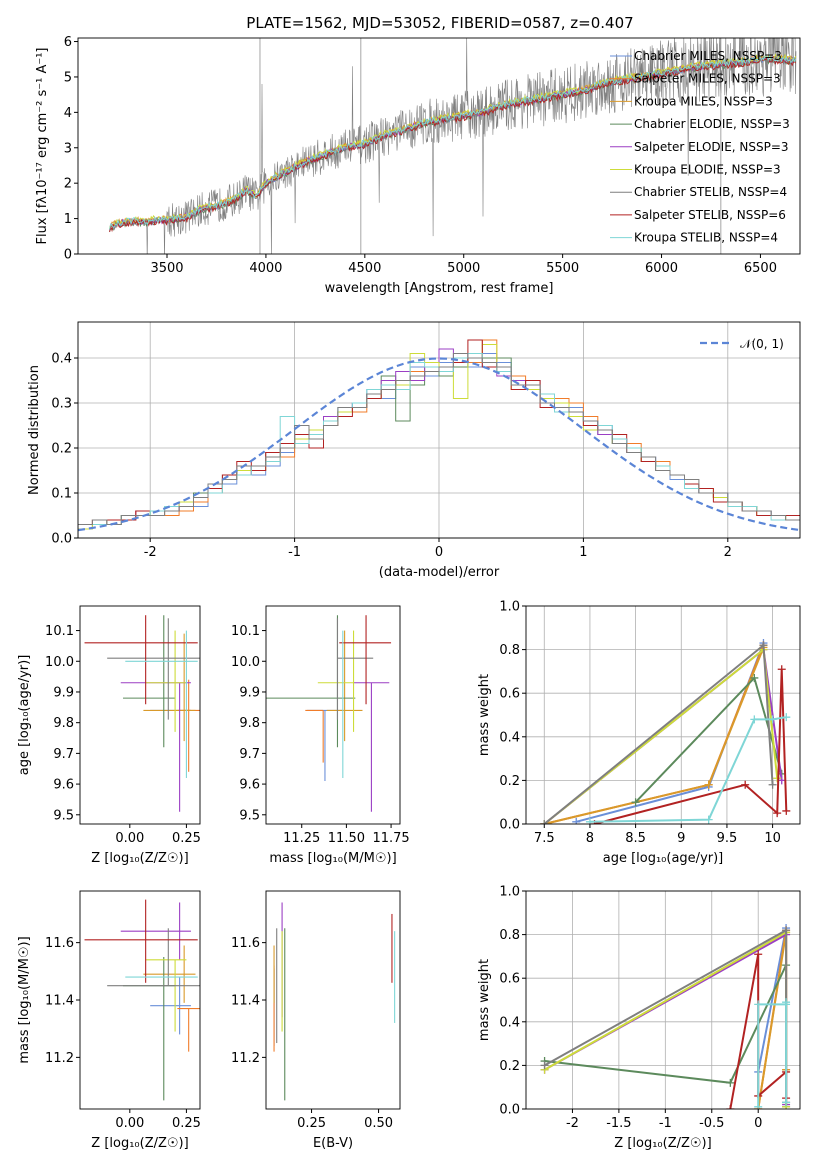  Describe the element at coordinates (439, 572) in the screenshot. I see `x-axis-label: (data-model)/error` at that location.